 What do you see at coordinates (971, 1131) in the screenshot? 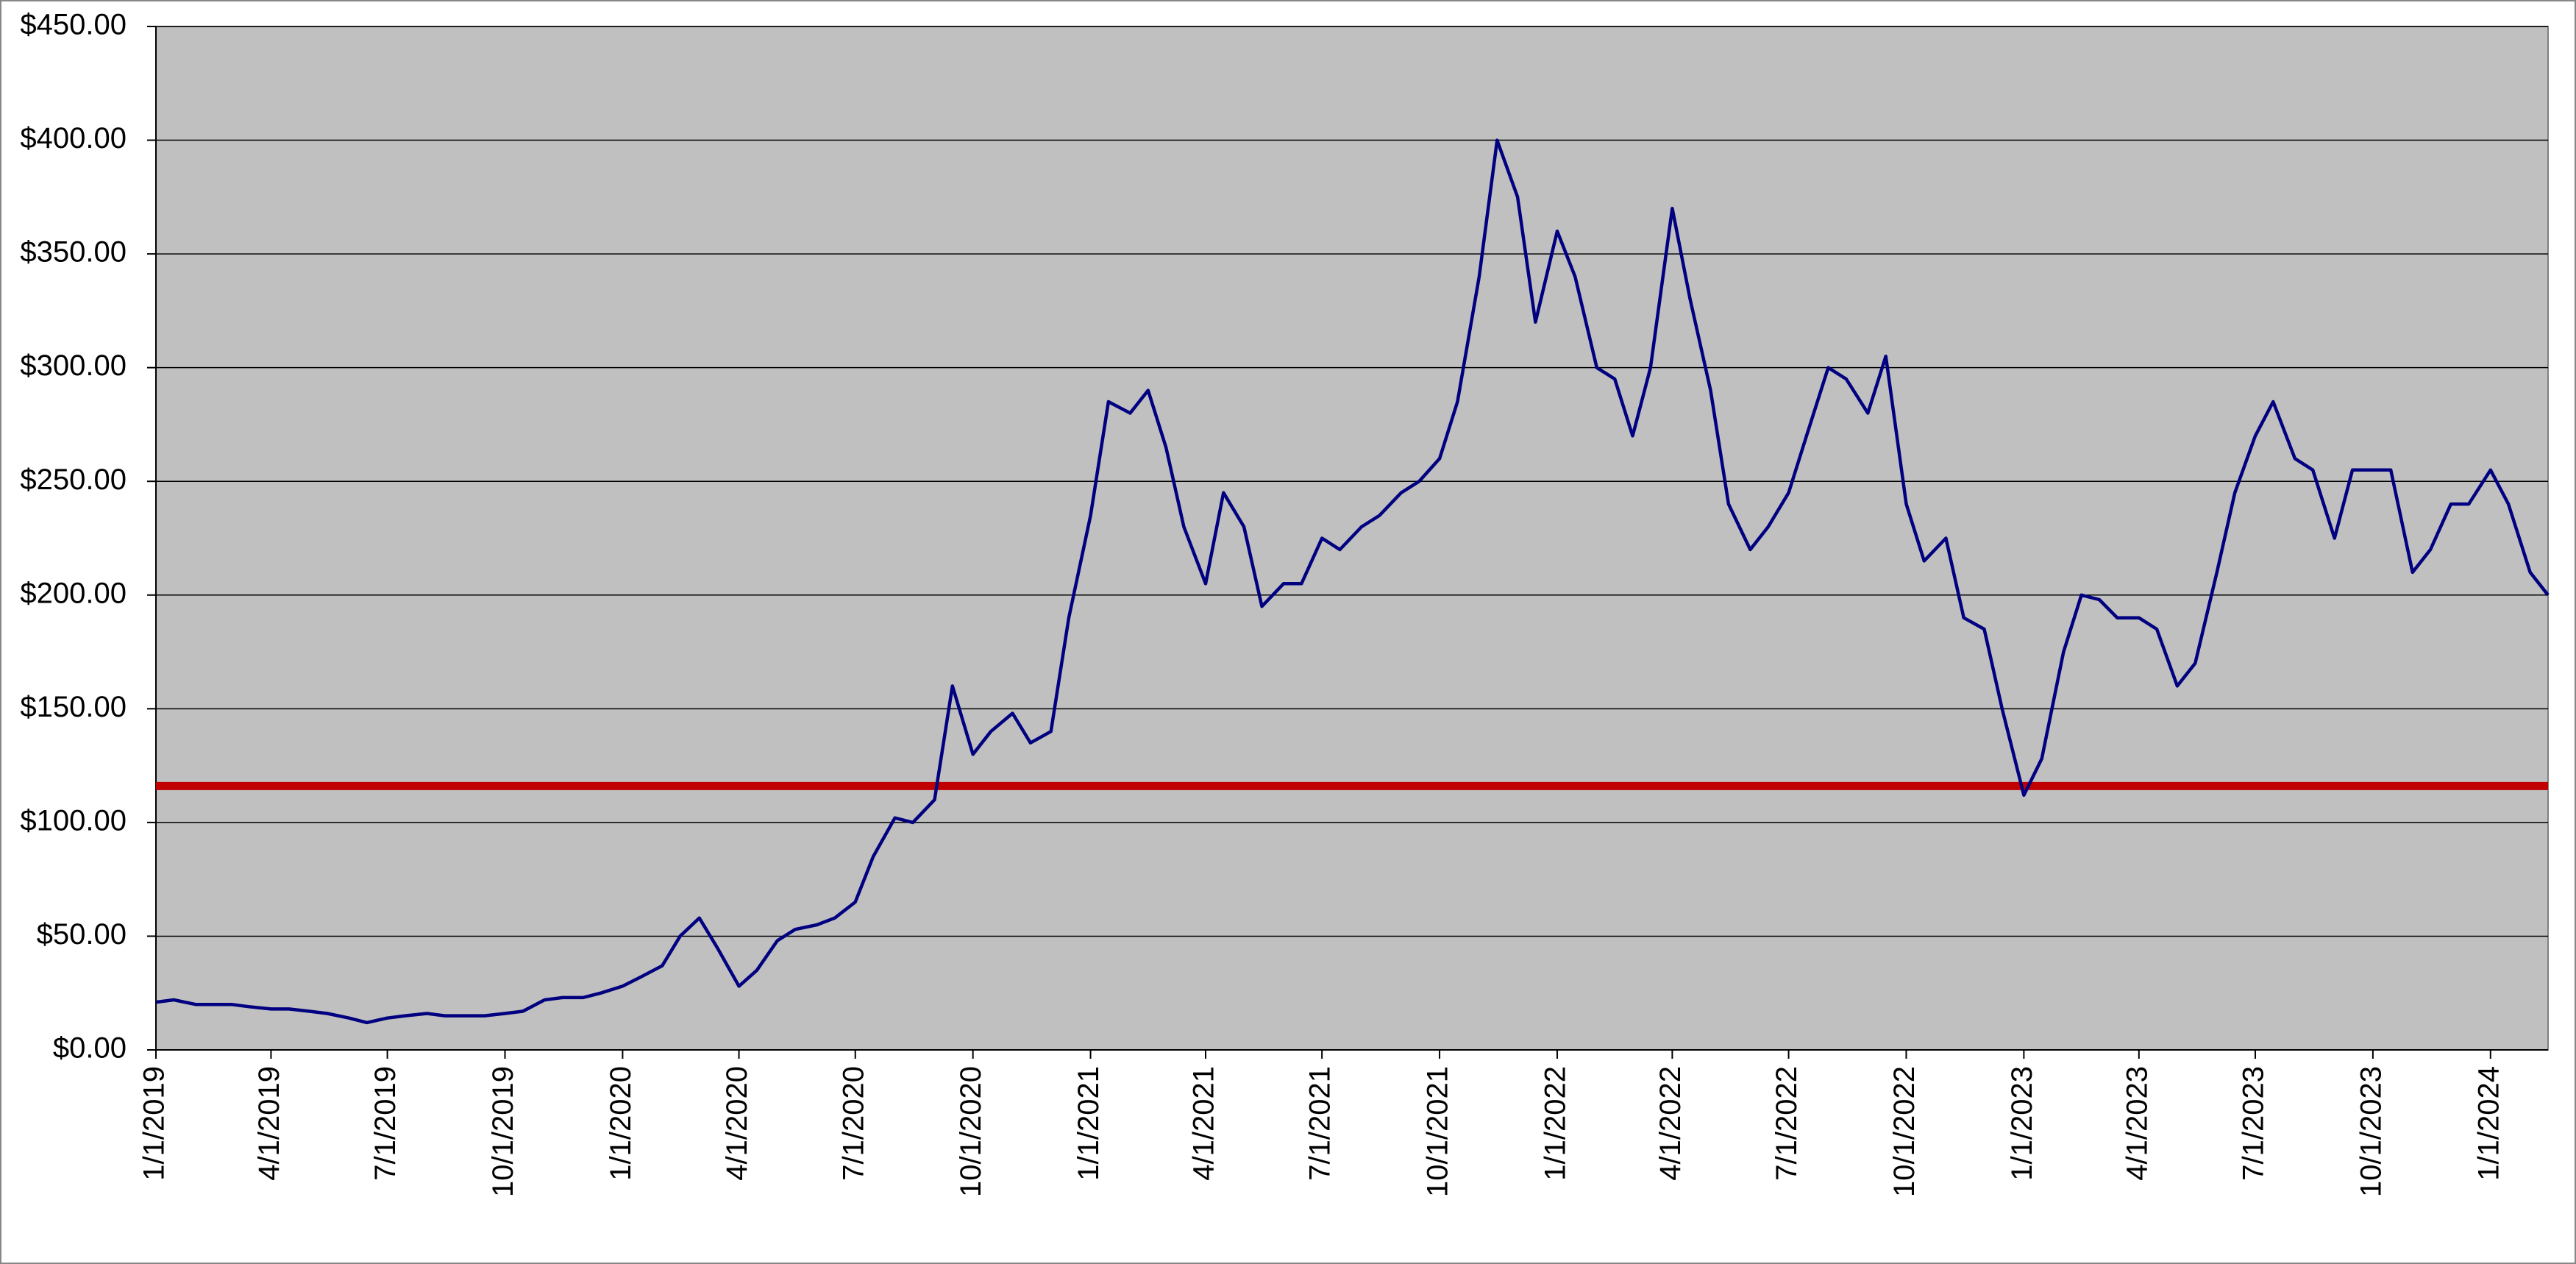
I see `x-tick-label: 10/1/2020` at bounding box center [971, 1131].